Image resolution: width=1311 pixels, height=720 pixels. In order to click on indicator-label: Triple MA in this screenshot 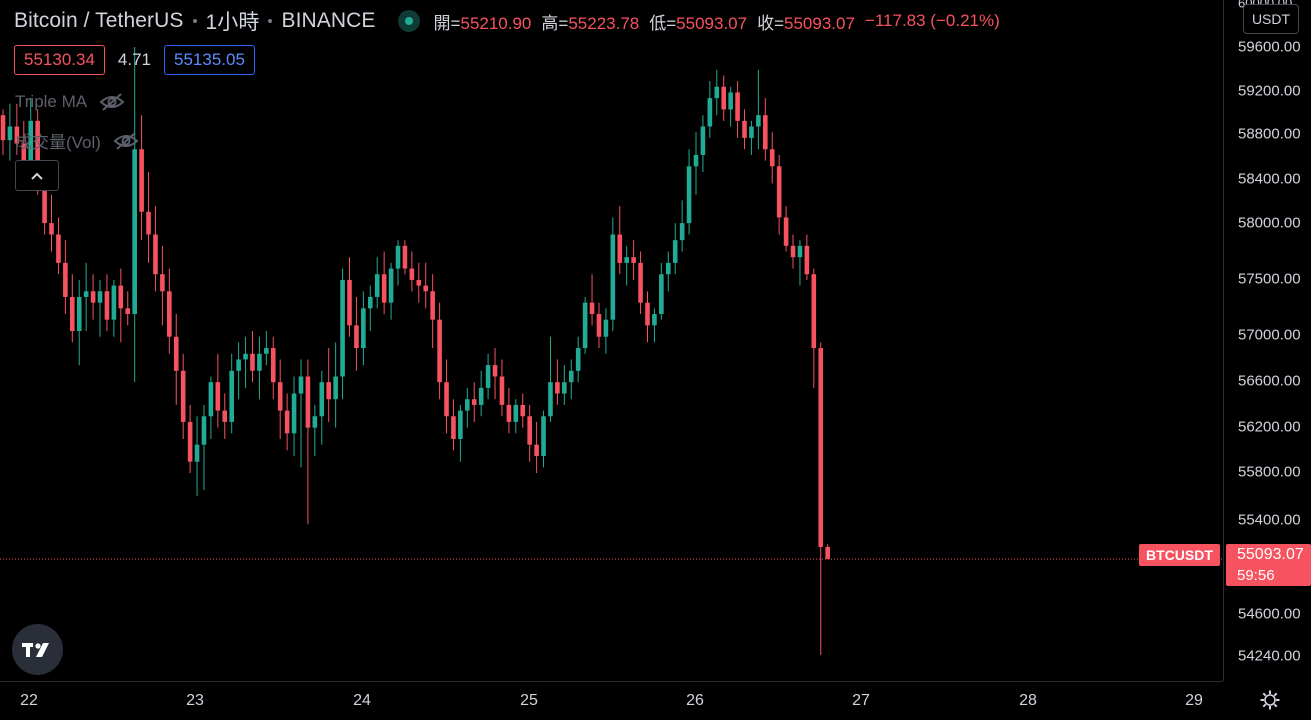, I will do `click(51, 101)`.